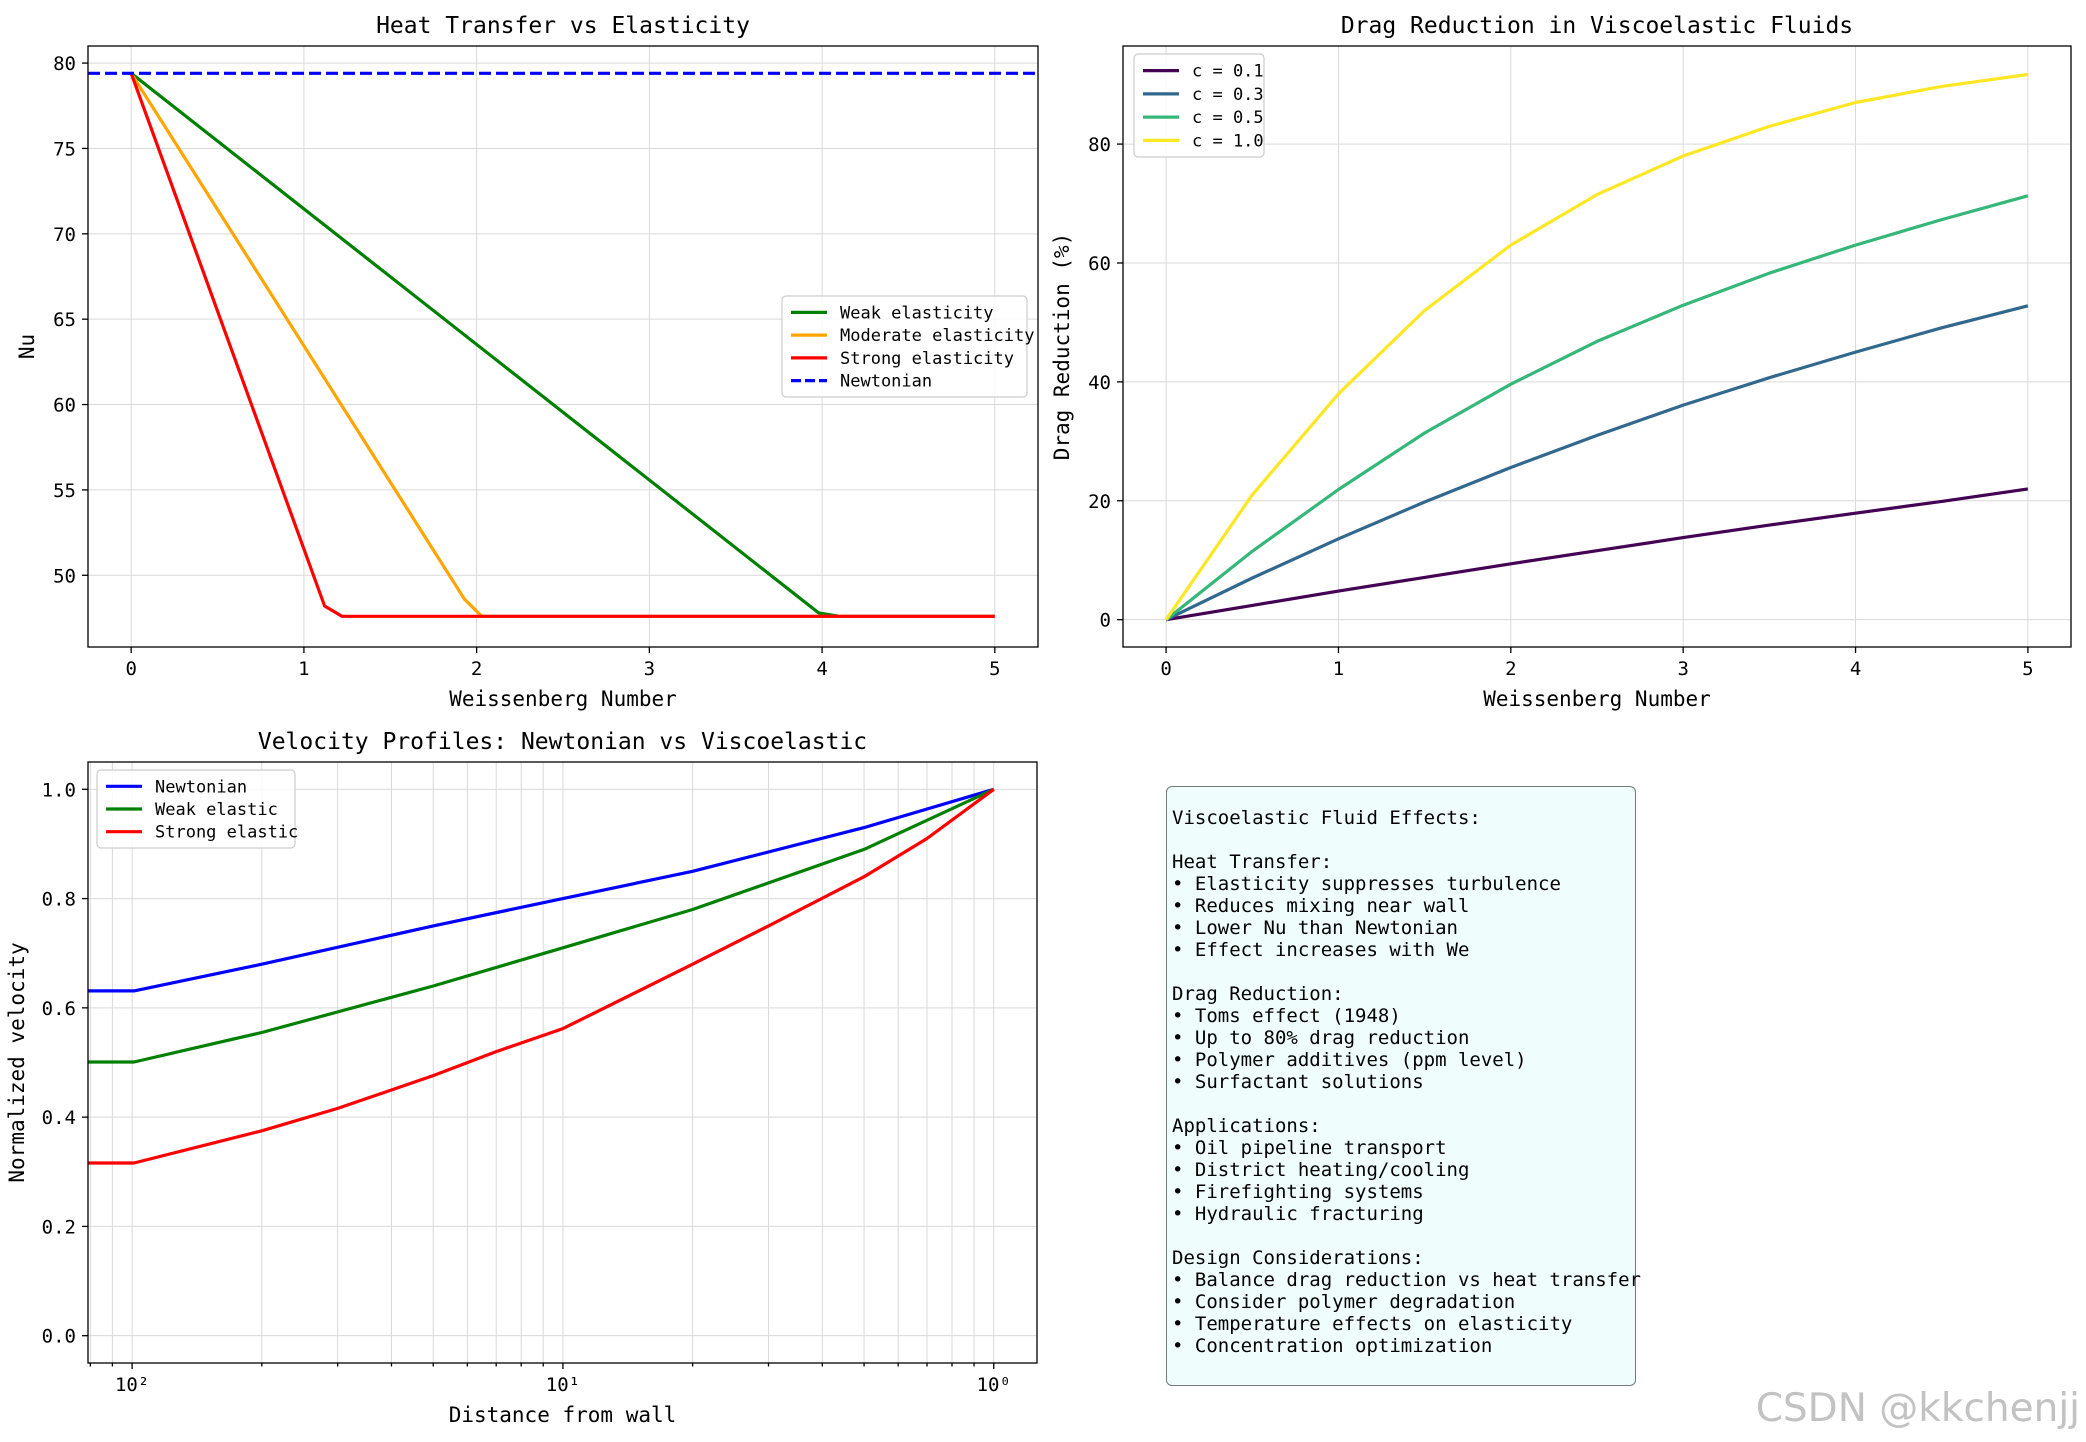 This screenshot has height=1442, width=2086. What do you see at coordinates (59, 1009) in the screenshot?
I see `y-tick-label: 0.6` at bounding box center [59, 1009].